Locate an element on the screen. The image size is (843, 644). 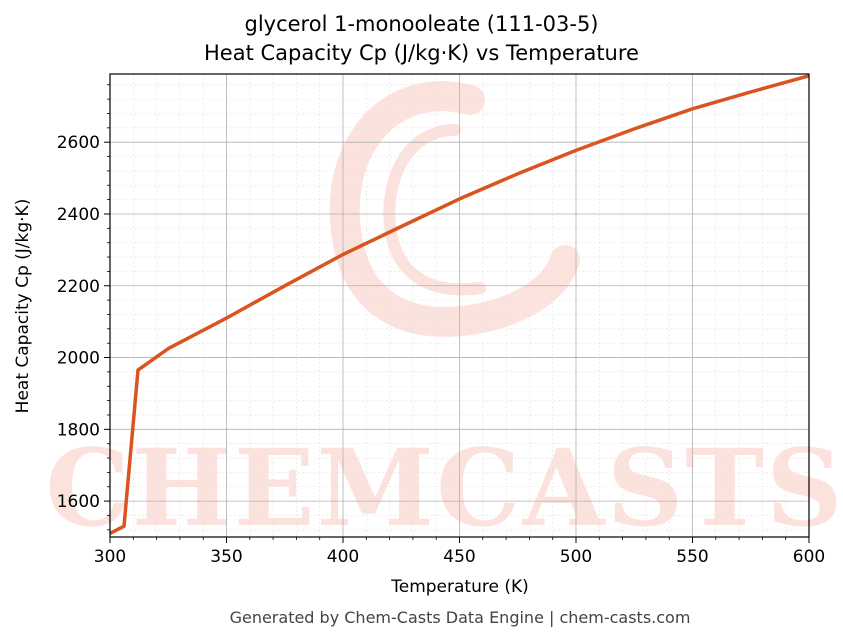
y-tick-label: 1600 is located at coordinates (78, 502).